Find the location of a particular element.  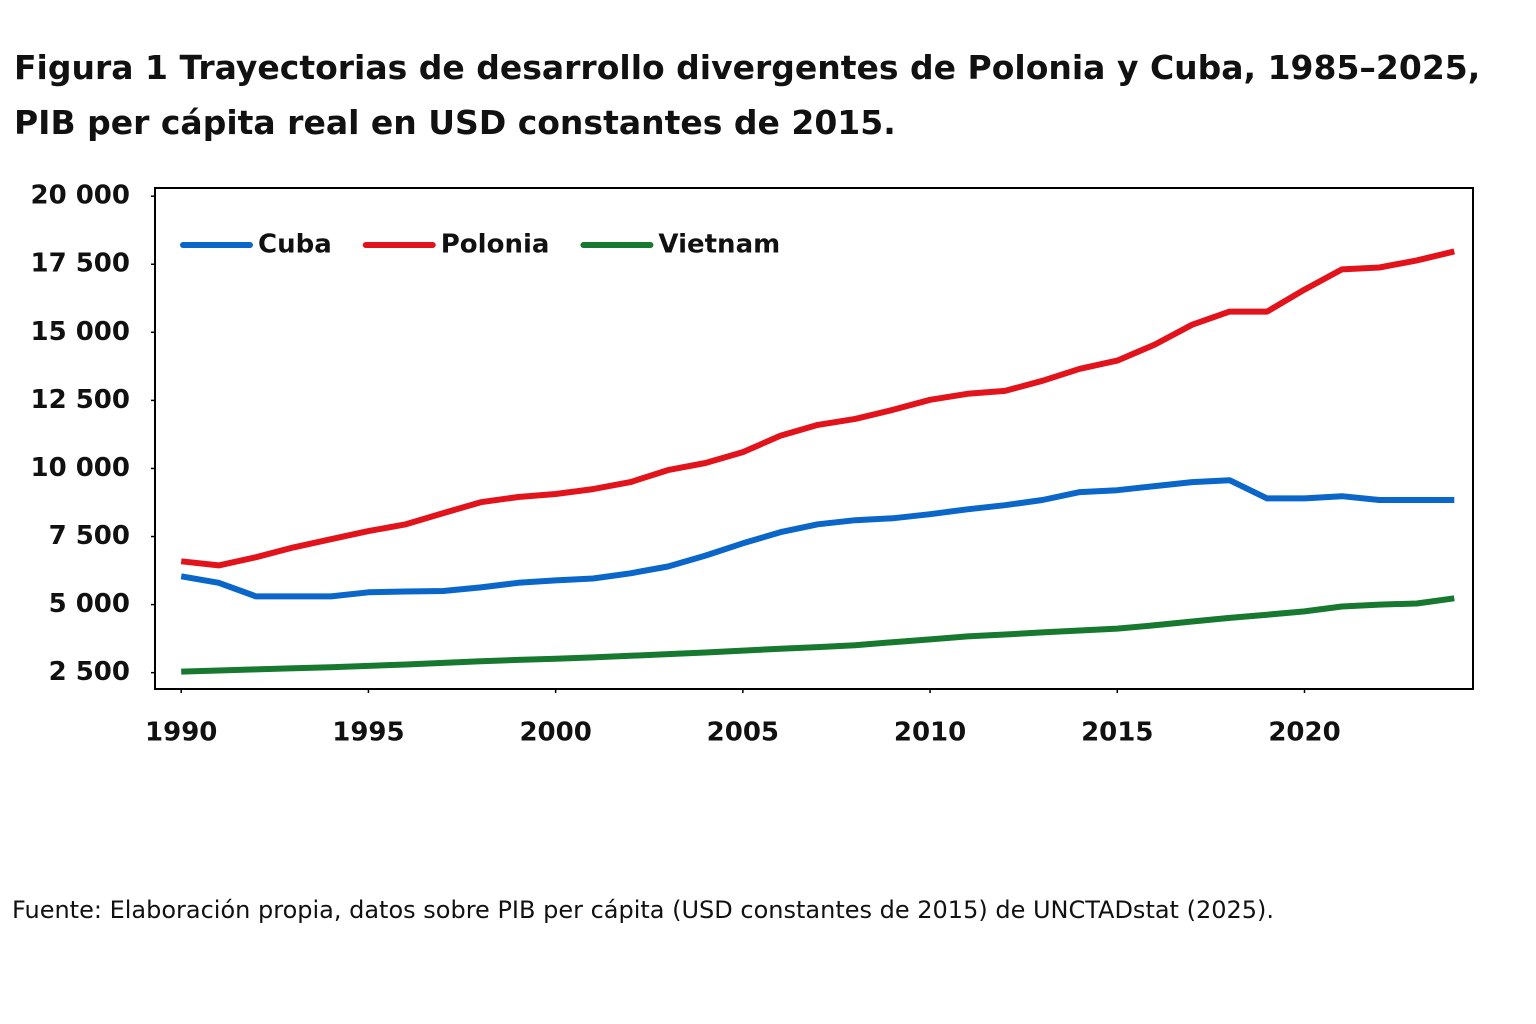

y-tick-label: 5 000 is located at coordinates (89, 604).